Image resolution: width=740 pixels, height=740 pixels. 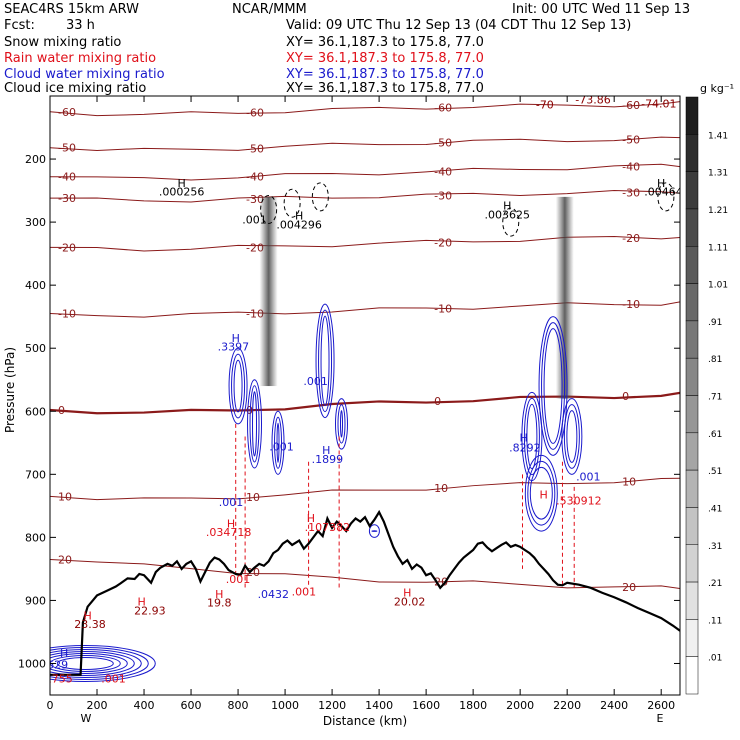 What do you see at coordinates (631, 192) in the screenshot?
I see `isotherm-label: -30` at bounding box center [631, 192].